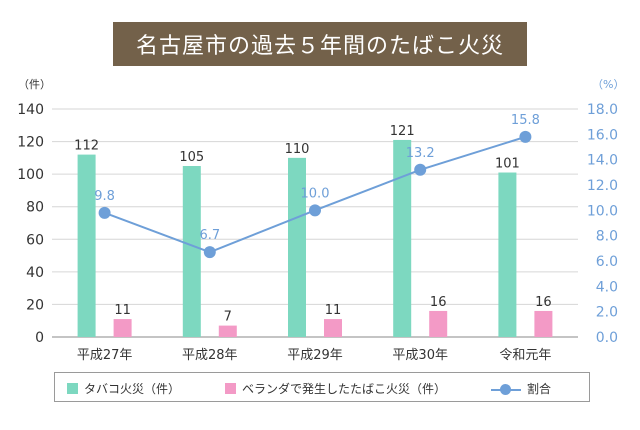  I want to click on y-right-tick-label: 18.0, so click(602, 110).